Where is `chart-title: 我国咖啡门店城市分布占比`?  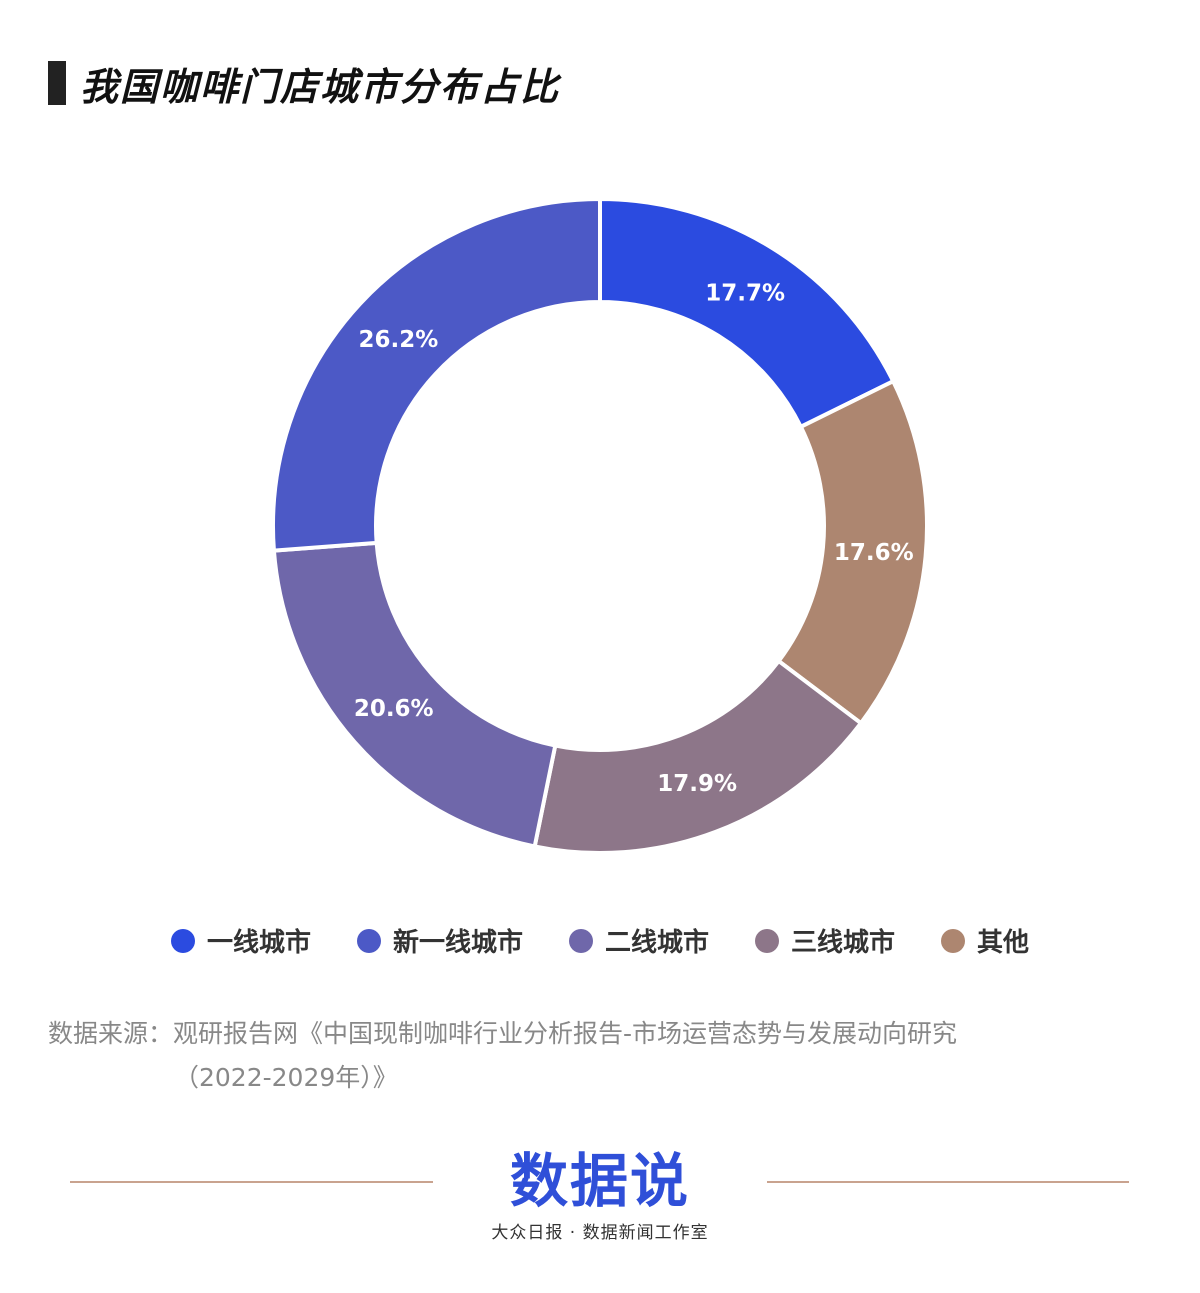
chart-title: 我国咖啡门店城市分布占比 is located at coordinates (320, 86).